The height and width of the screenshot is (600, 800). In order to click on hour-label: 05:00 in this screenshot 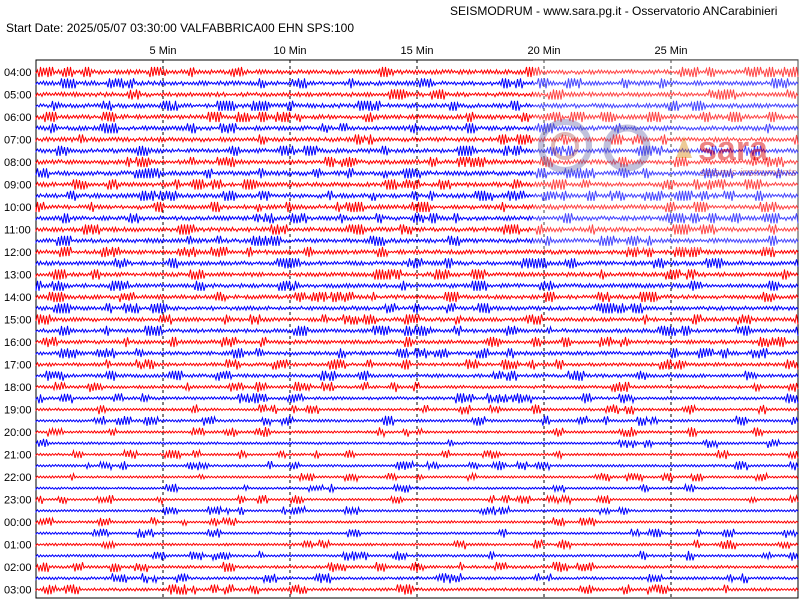, I will do `click(18, 96)`.